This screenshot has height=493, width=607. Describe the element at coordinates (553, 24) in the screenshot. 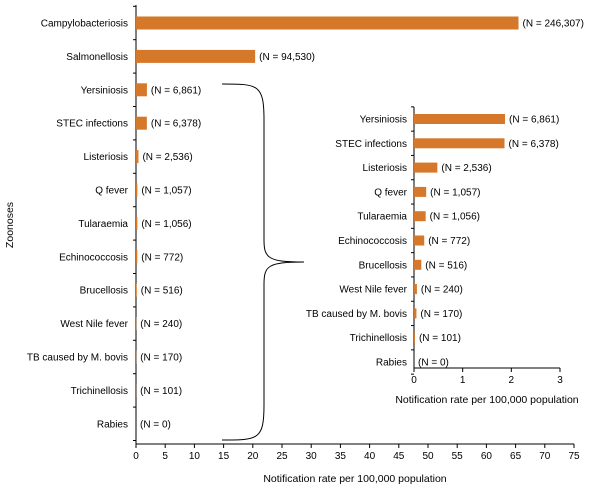

I see `main-data-label: (N = 246,307)` at that location.